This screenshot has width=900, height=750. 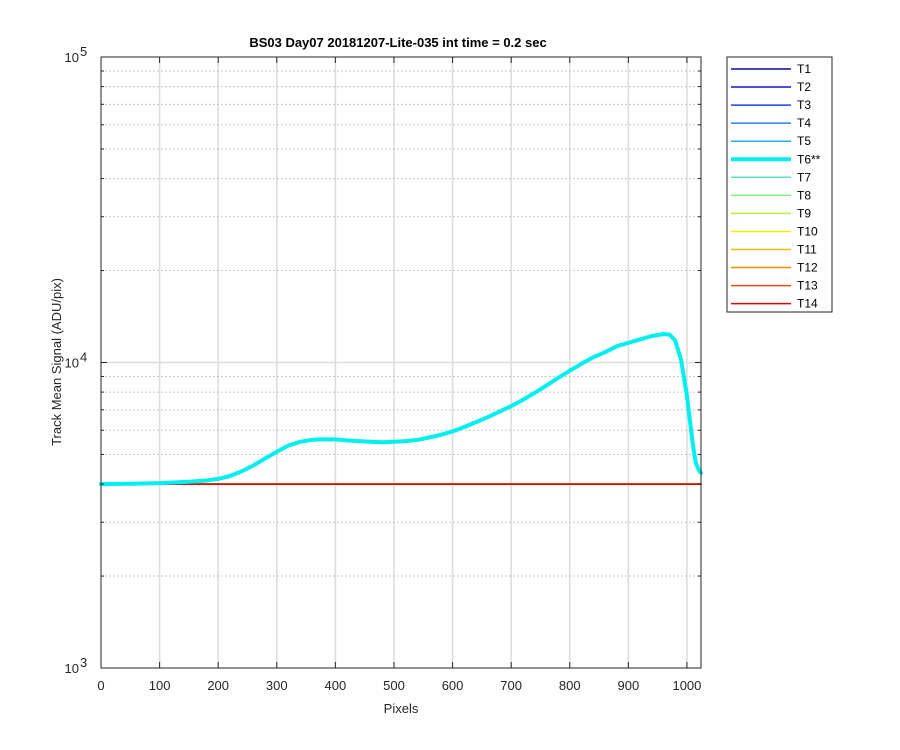 I want to click on series-lines, so click(x=401, y=409).